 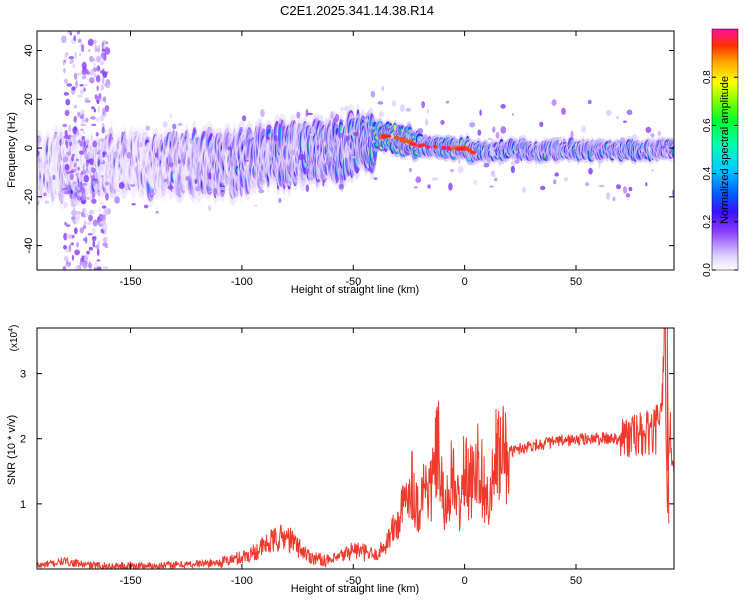 I want to click on figure-title: C2E1.2025.341.14.38.R14, so click(x=357, y=10).